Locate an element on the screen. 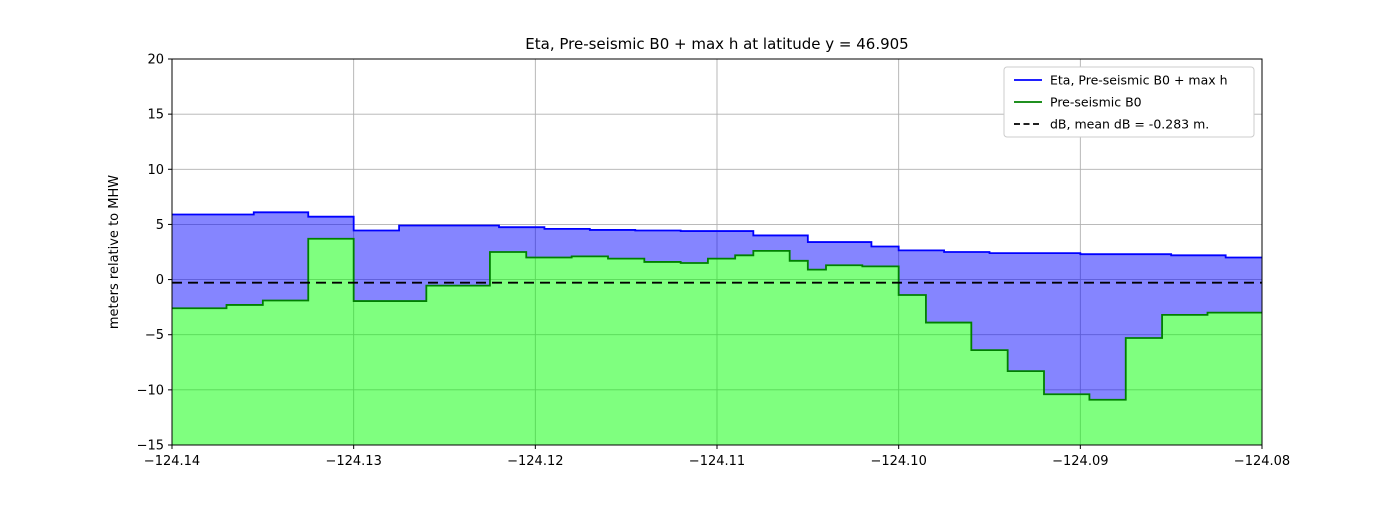  legend-label: dB, mean dB = -0.283 m. is located at coordinates (1129, 124).